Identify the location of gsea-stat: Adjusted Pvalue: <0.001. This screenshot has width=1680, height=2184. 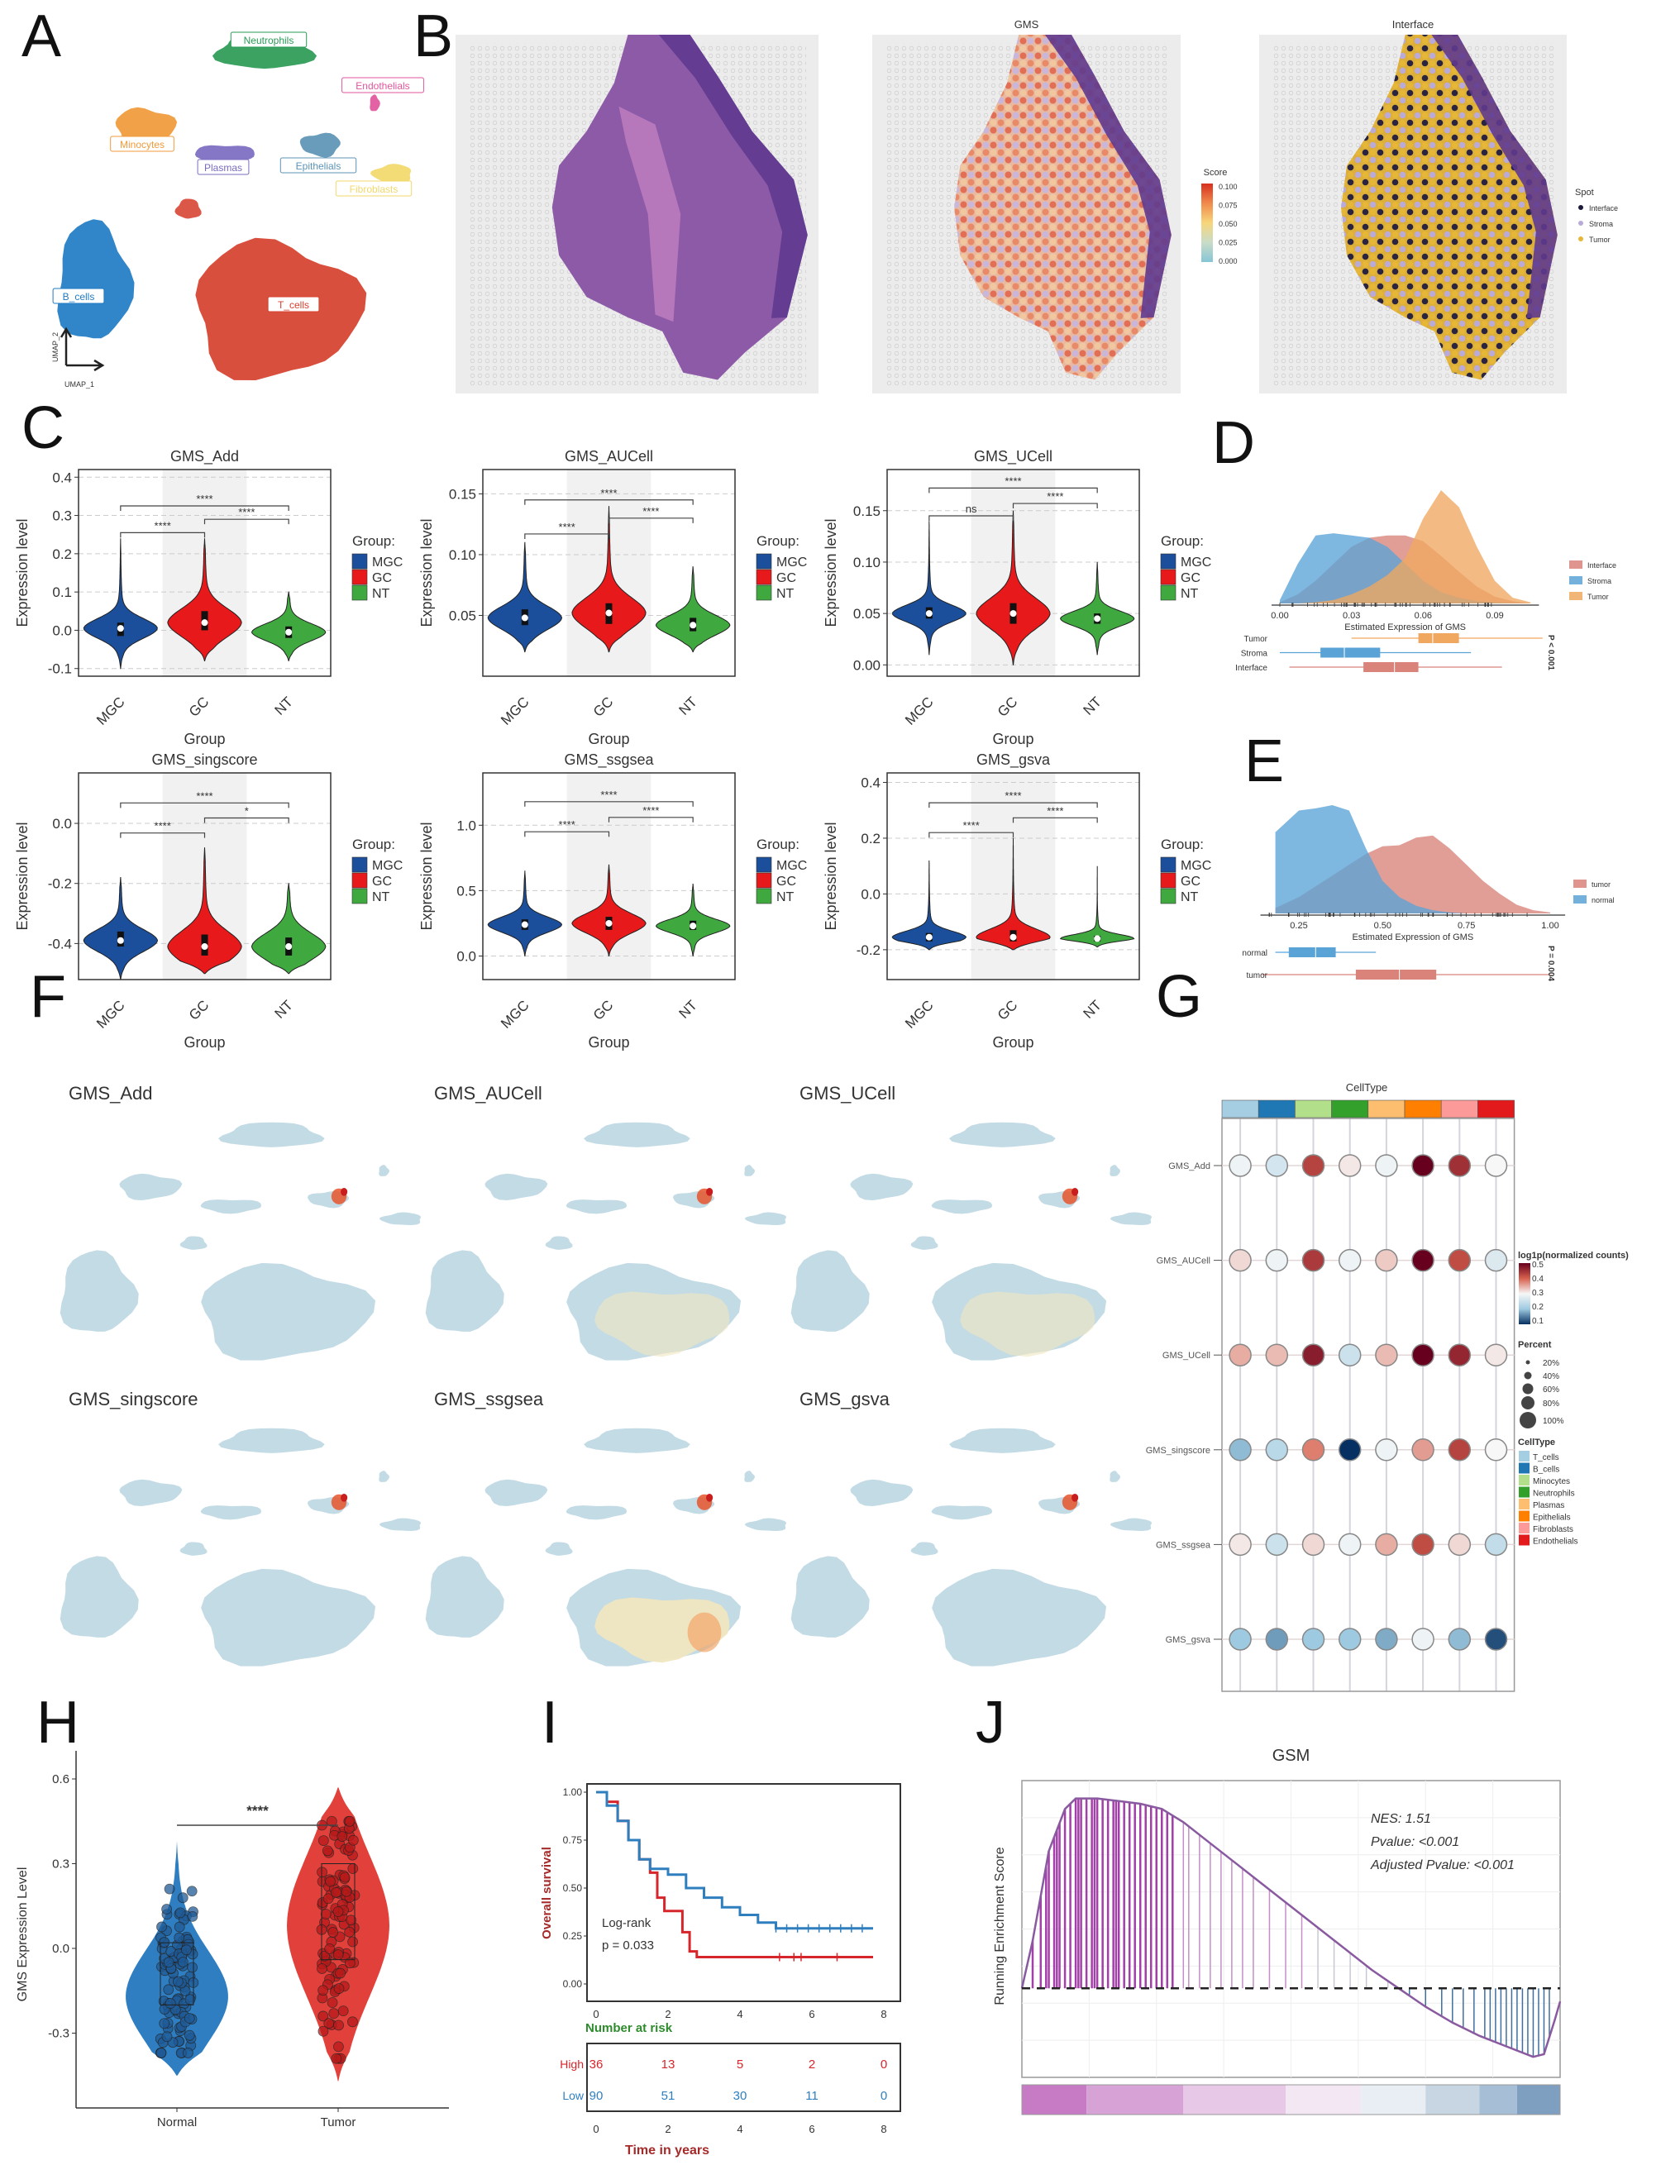
(1442, 1865).